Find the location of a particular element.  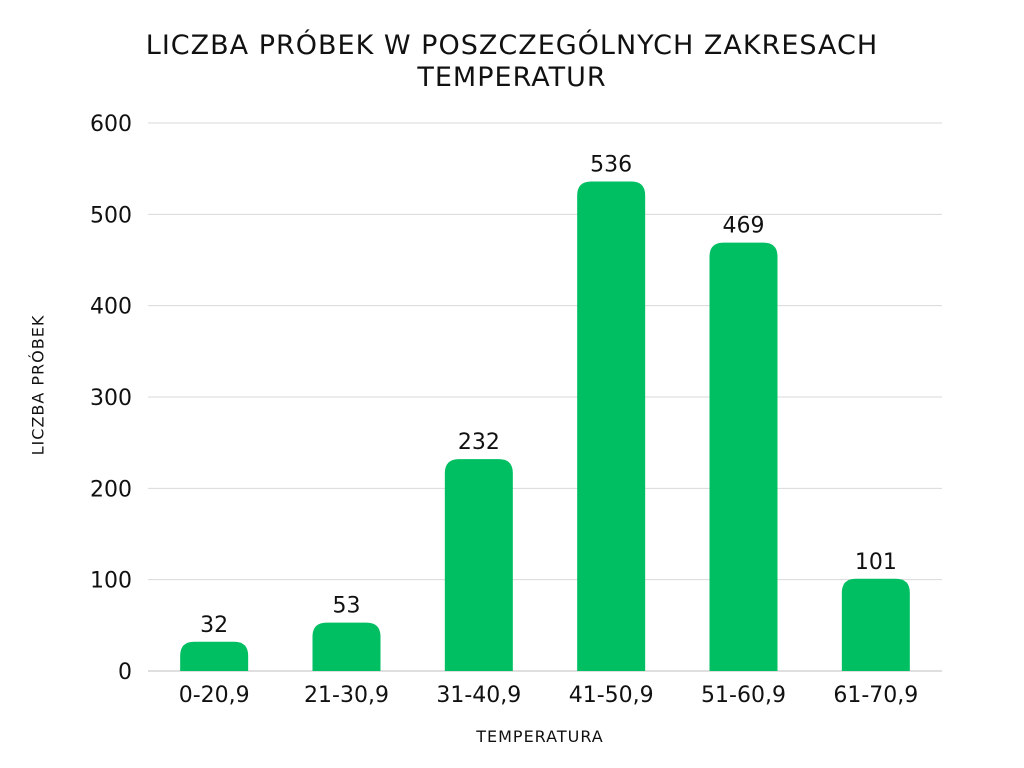

x-axis-label: TEMPERATURA is located at coordinates (540, 736).